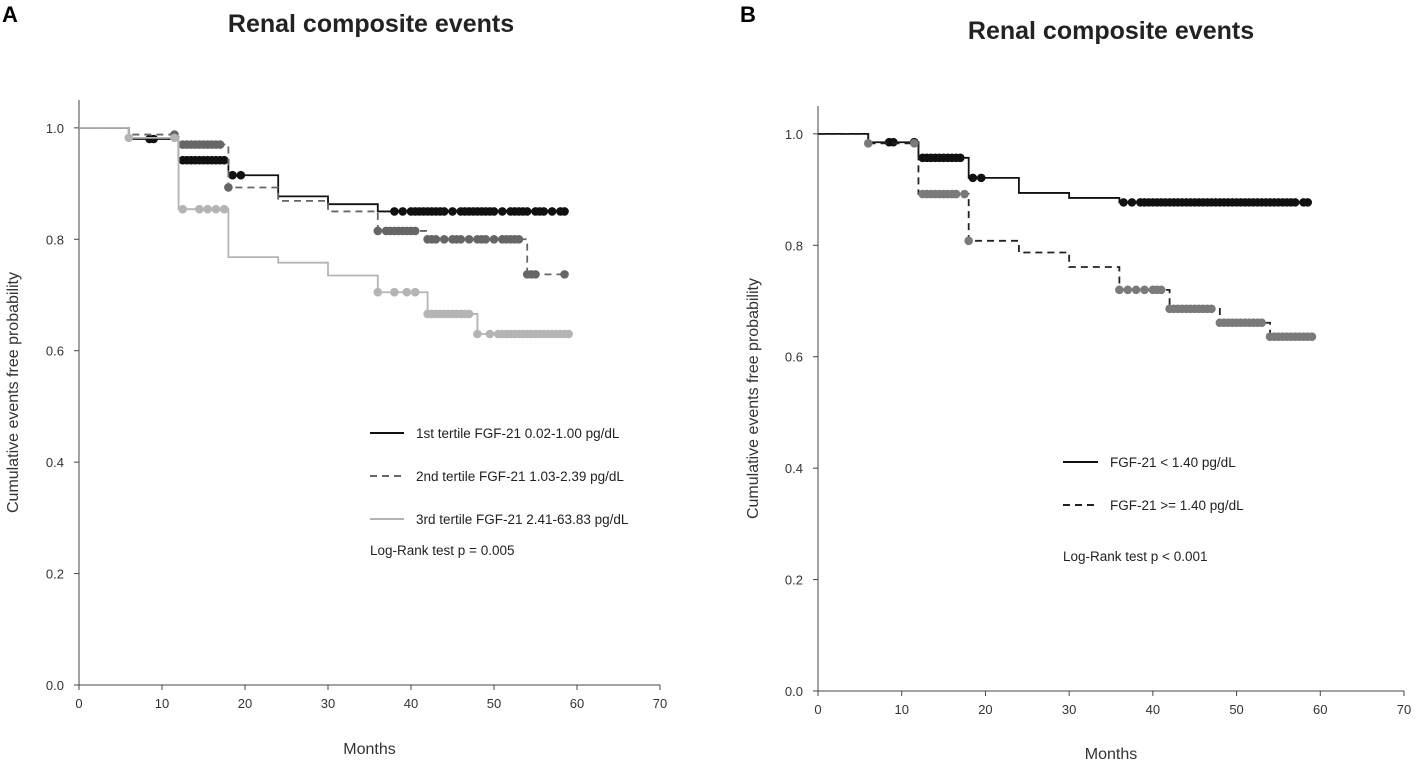 The height and width of the screenshot is (766, 1417). What do you see at coordinates (13, 392) in the screenshot?
I see `panel-a-y-axis-label: Cumulative events free probability` at bounding box center [13, 392].